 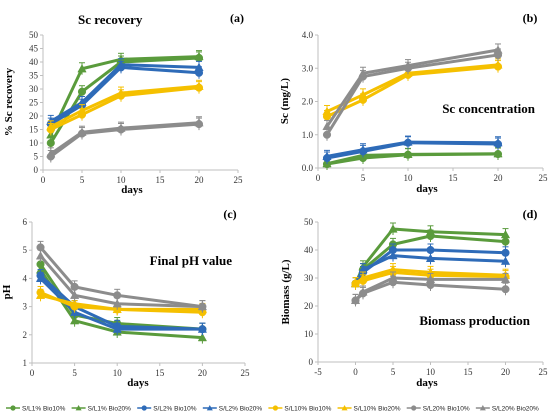 I want to click on y-axis-label: Biomass (g/L), so click(x=286, y=291).